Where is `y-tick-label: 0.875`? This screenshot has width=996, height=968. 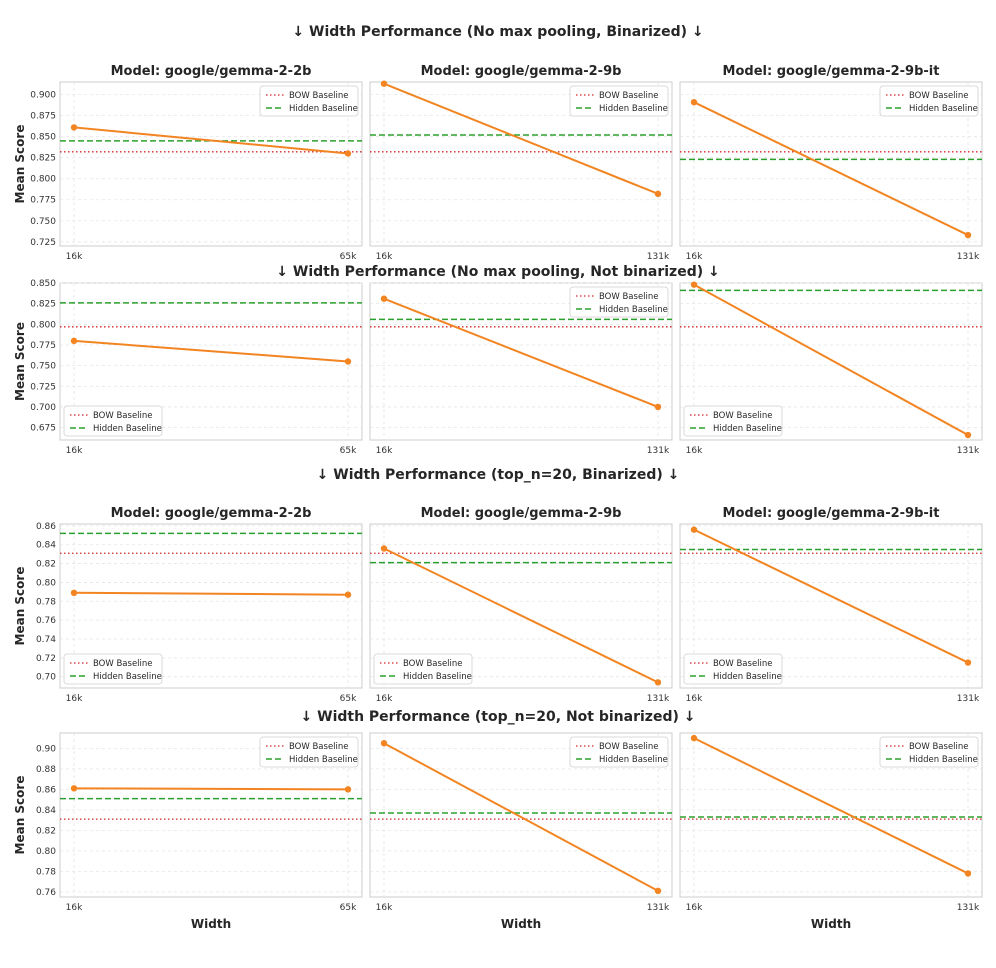
y-tick-label: 0.875 is located at coordinates (43, 117).